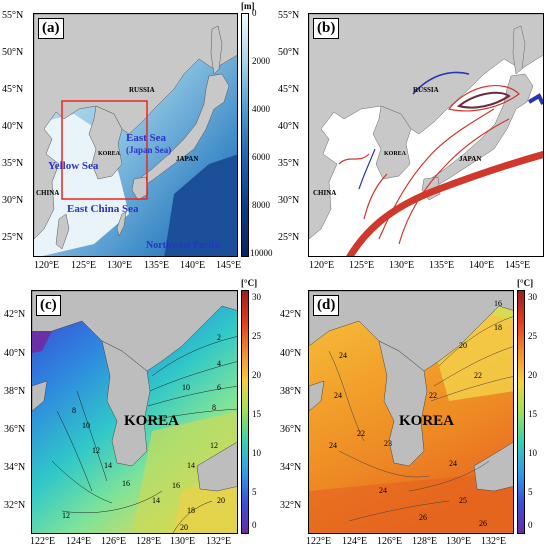  I want to click on contour-label: 20, so click(463, 345).